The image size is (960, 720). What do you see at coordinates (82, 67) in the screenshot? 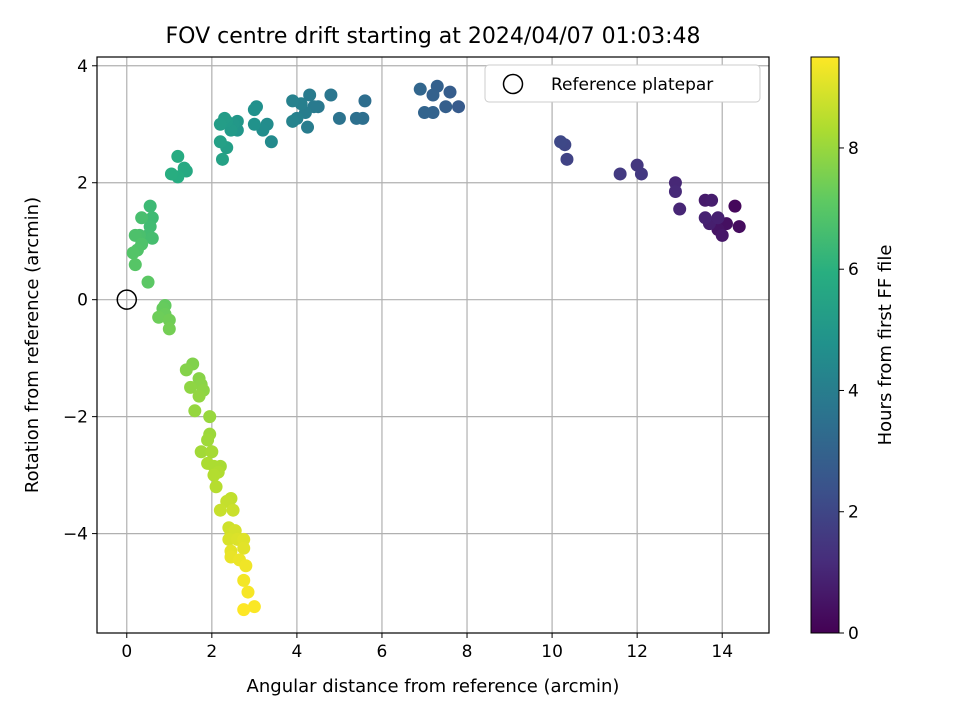
I see `y-tick-label: 4` at bounding box center [82, 67].